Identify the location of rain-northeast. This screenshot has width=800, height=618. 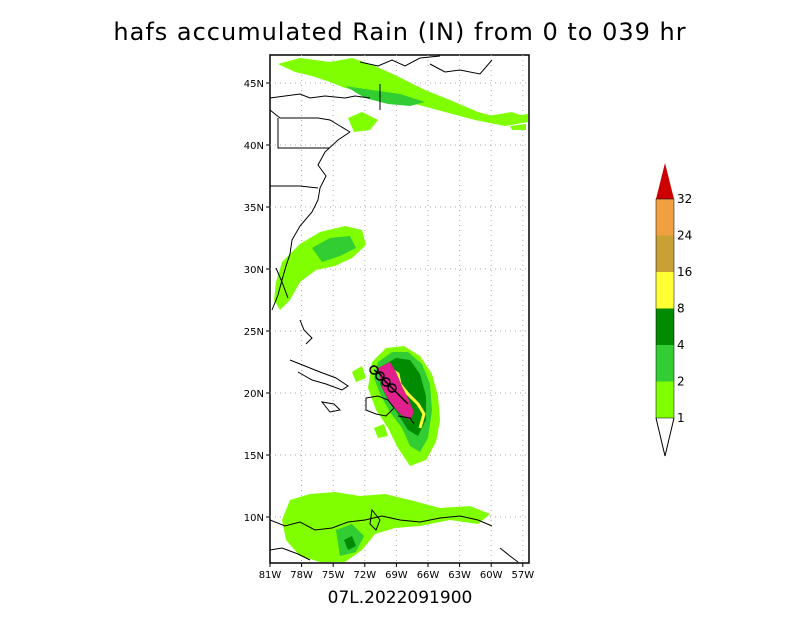
(403, 95).